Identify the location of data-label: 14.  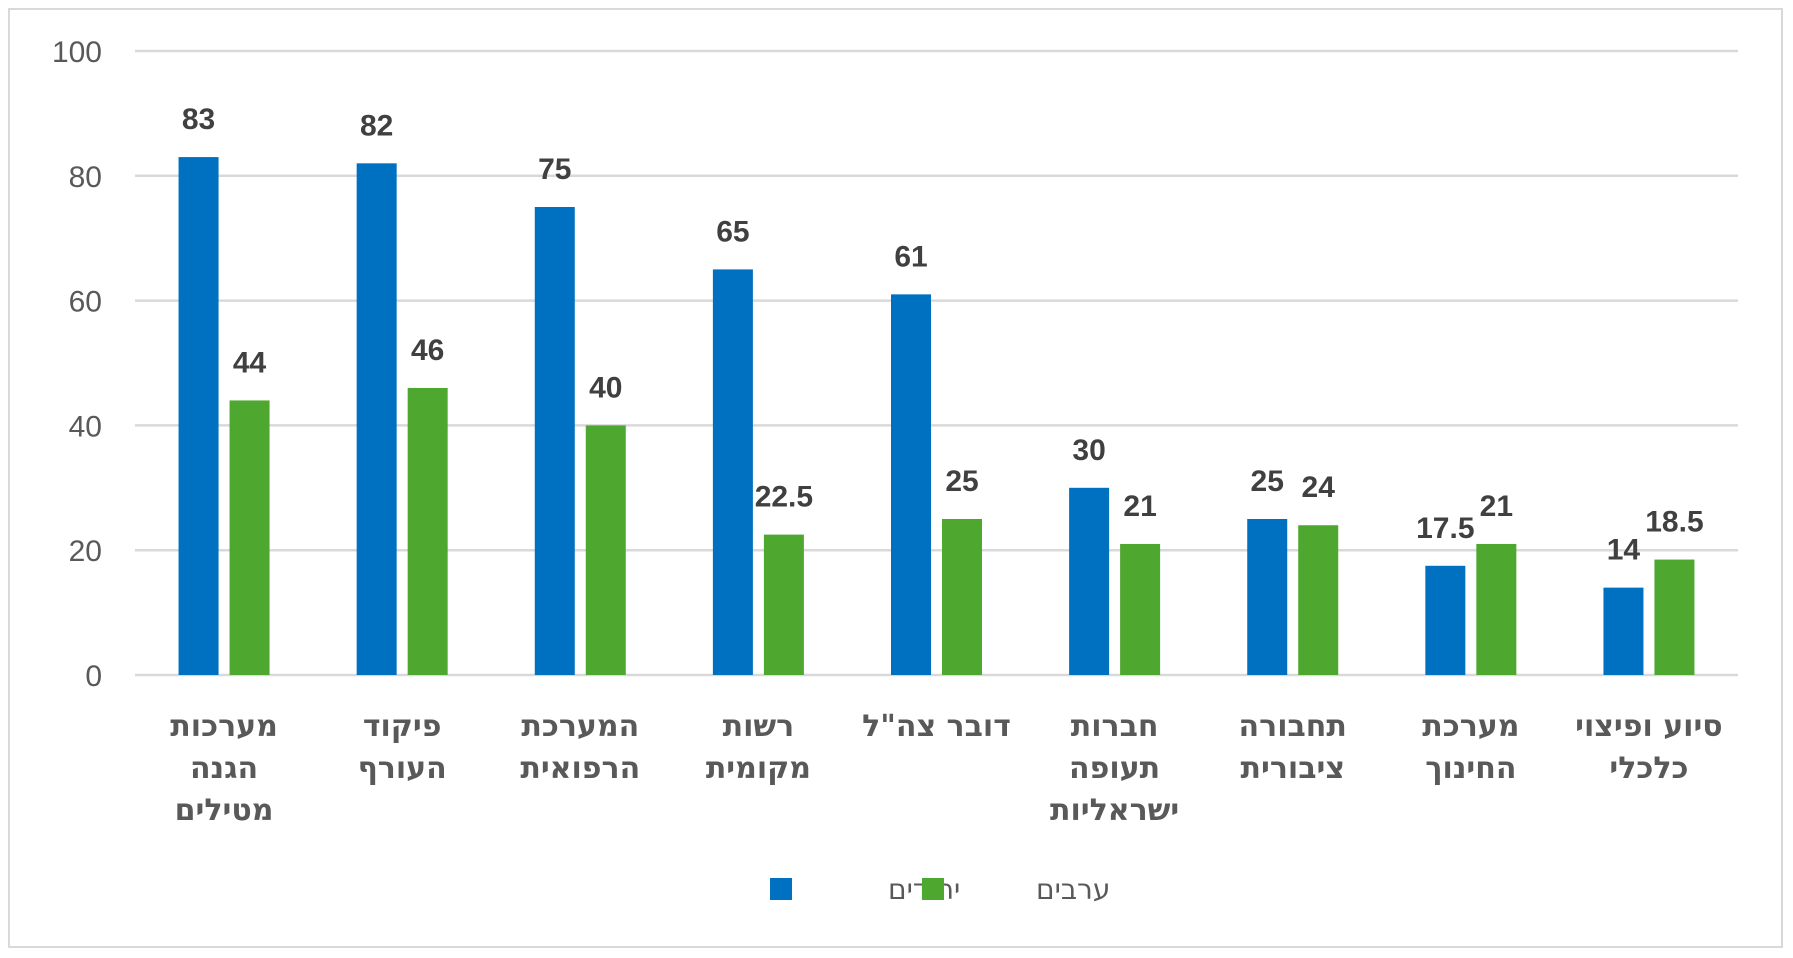
(1624, 550).